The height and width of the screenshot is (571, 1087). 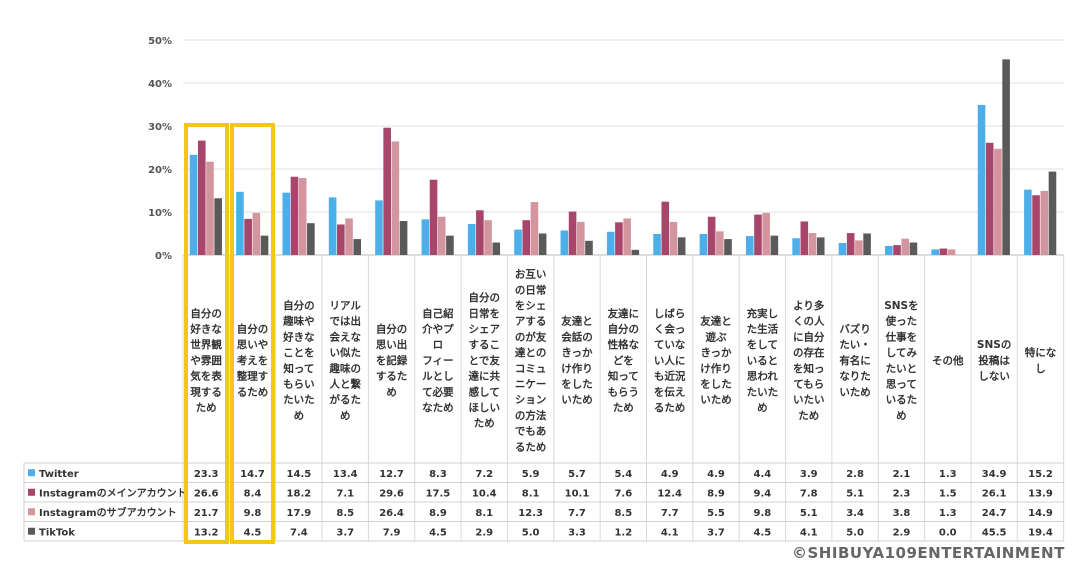 What do you see at coordinates (299, 513) in the screenshot?
I see `table-cell-value: 17.9` at bounding box center [299, 513].